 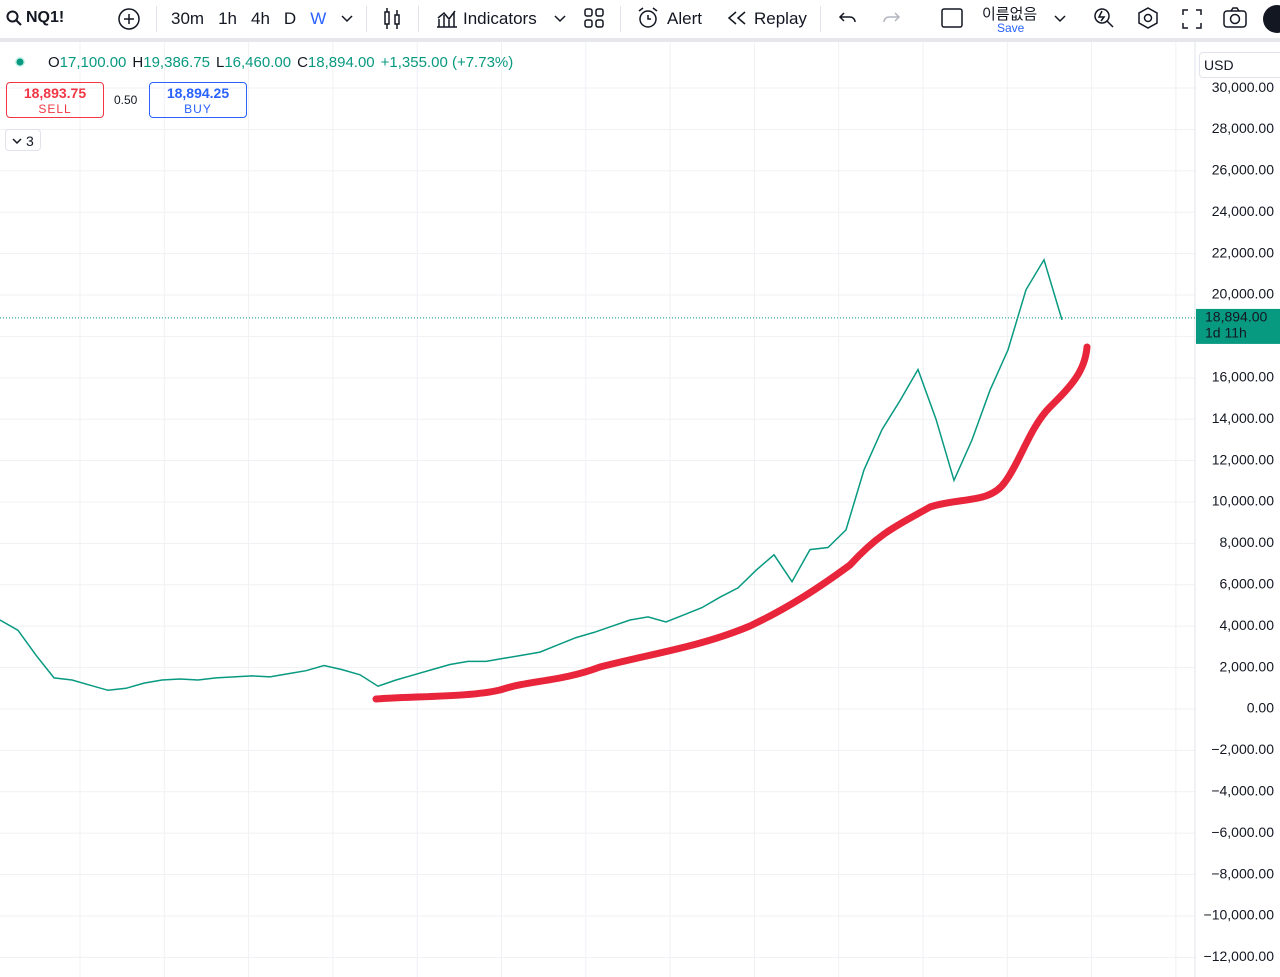 I want to click on interval: W, so click(x=318, y=18).